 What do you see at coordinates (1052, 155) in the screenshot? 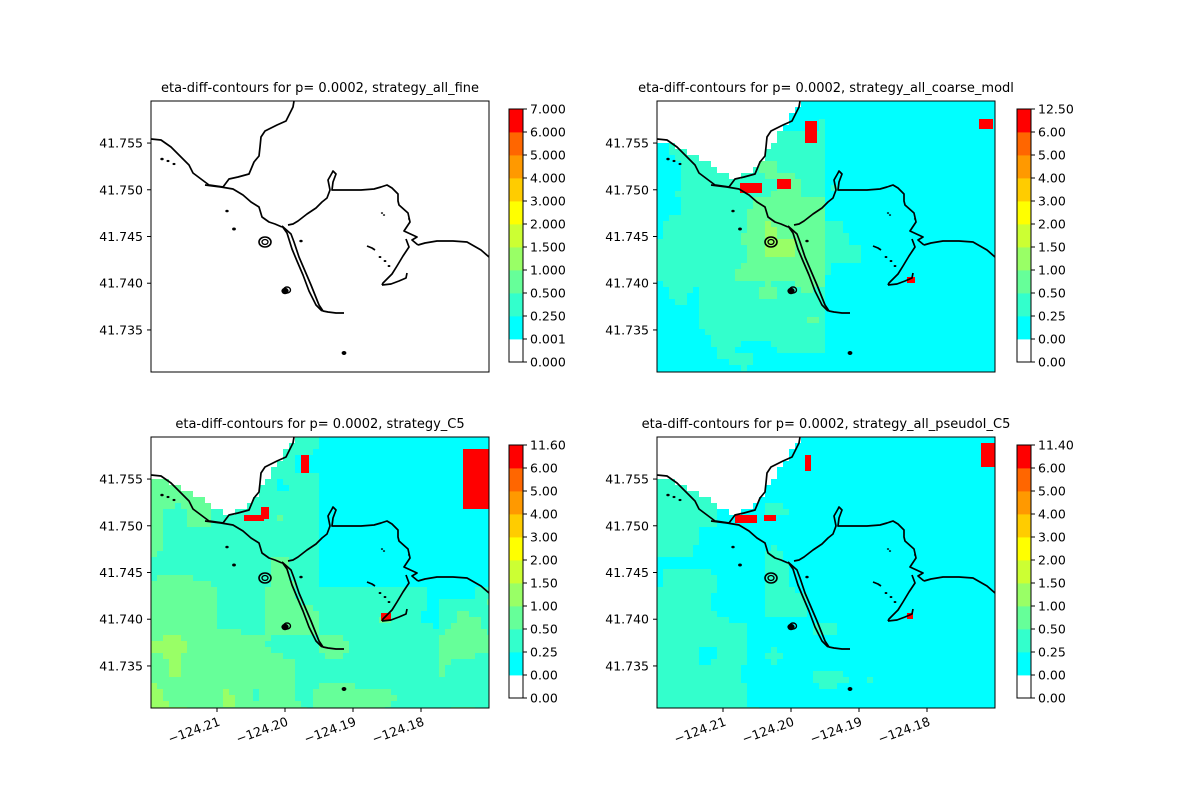
I see `colorbar-tick-label: 5.00` at bounding box center [1052, 155].